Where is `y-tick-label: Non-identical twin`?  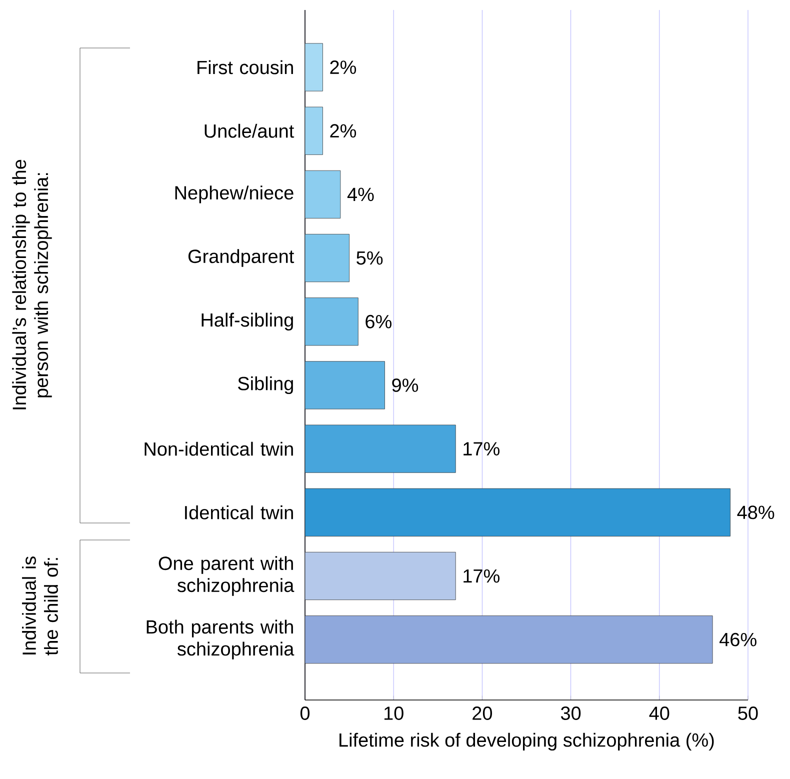
y-tick-label: Non-identical twin is located at coordinates (218, 449).